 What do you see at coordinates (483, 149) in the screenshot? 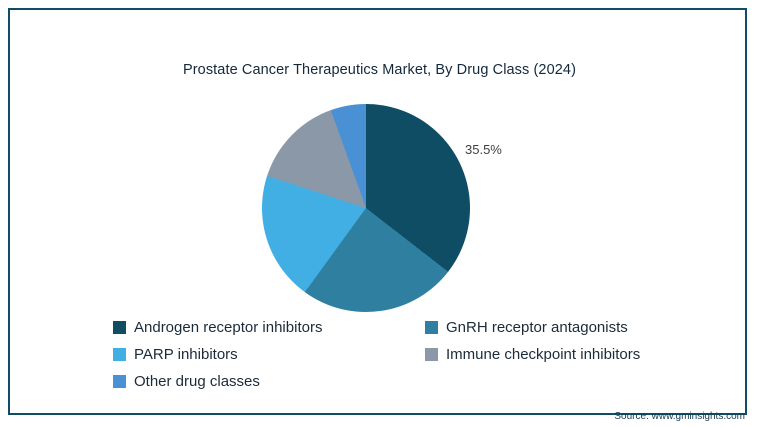
I see `pie-slice-data-label: 35.5%` at bounding box center [483, 149].